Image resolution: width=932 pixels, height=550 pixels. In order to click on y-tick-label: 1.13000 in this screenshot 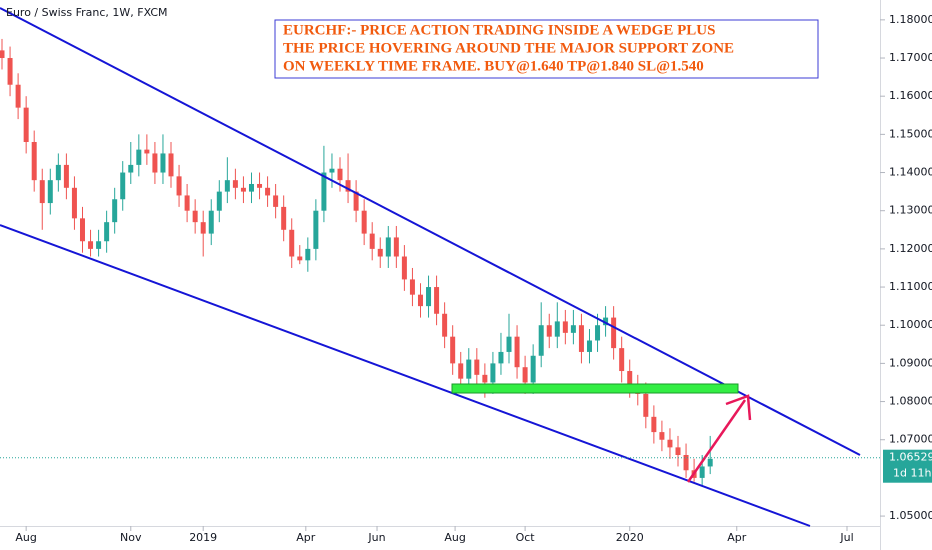, I will do `click(910, 210)`.